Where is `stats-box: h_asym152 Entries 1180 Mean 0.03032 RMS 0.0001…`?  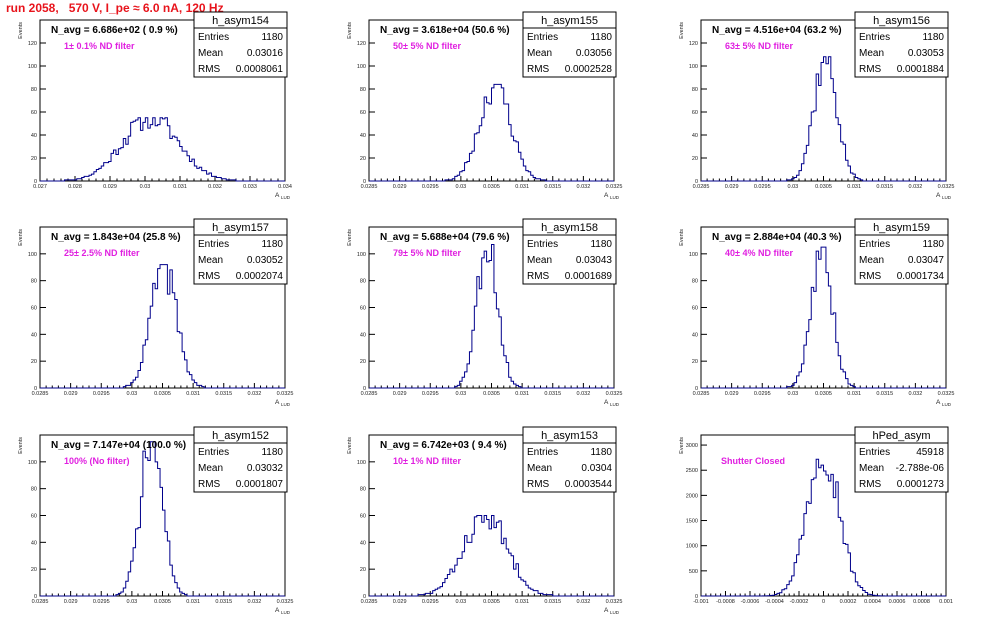
stats-box: h_asym152 Entries 1180 Mean 0.03032 RMS 0.0001… is located at coordinates (240, 459).